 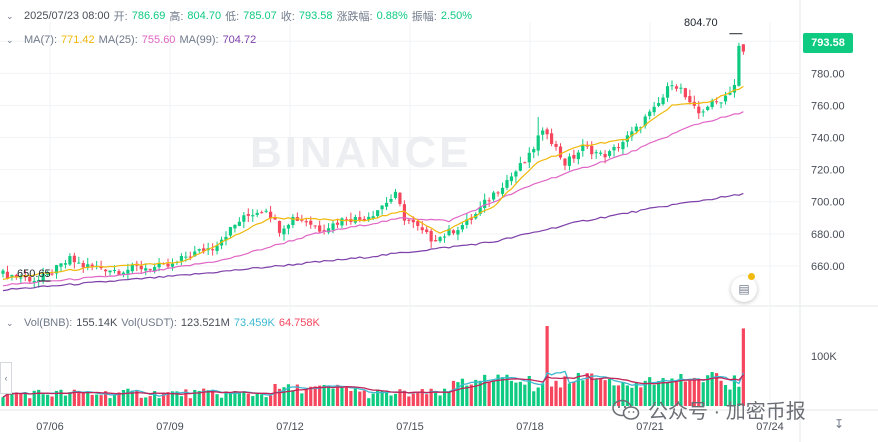 What do you see at coordinates (828, 267) in the screenshot?
I see `y-tick-label: 660.00` at bounding box center [828, 267].